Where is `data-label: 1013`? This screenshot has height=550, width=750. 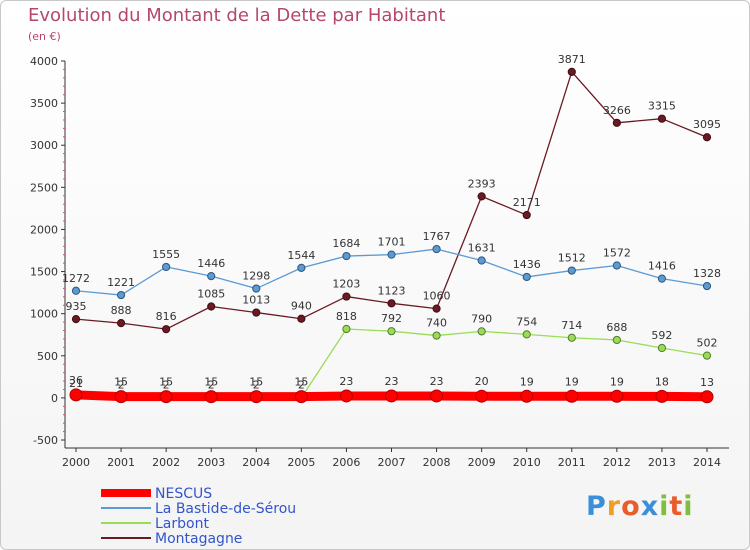 data-label: 1013 is located at coordinates (256, 300).